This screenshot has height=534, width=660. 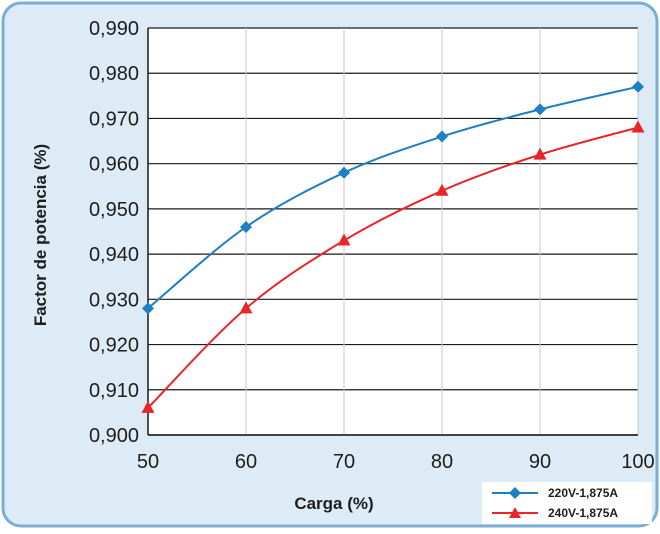 What do you see at coordinates (567, 503) in the screenshot?
I see `legend: 220V-1,875A 240V-1,875A` at bounding box center [567, 503].